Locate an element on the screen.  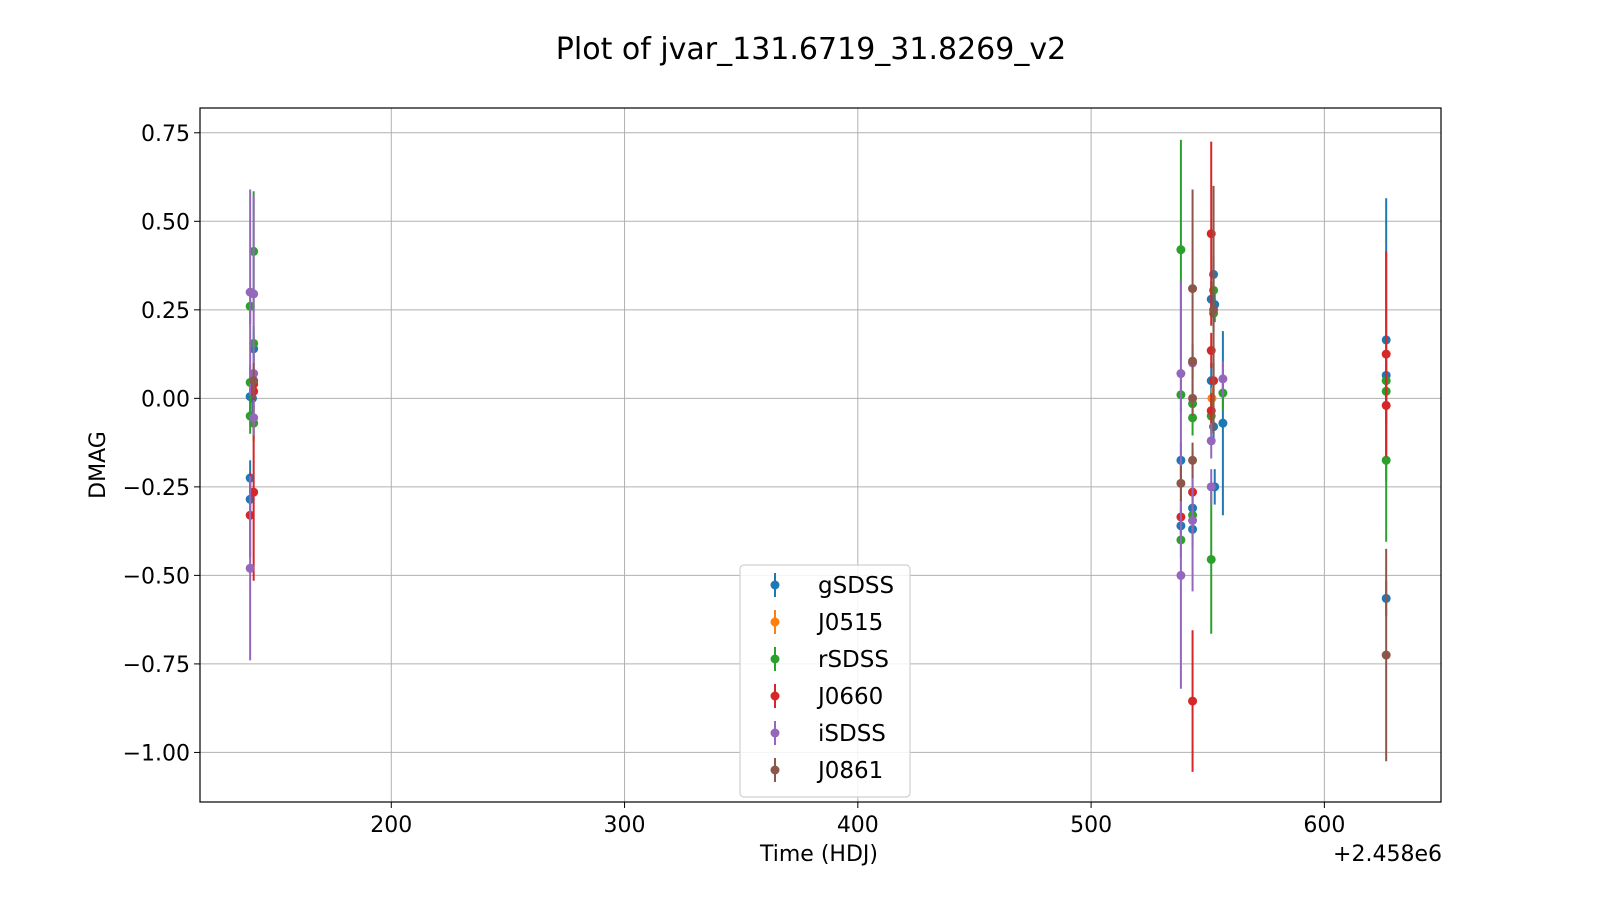
y-axis-label: DMAG is located at coordinates (98, 465).